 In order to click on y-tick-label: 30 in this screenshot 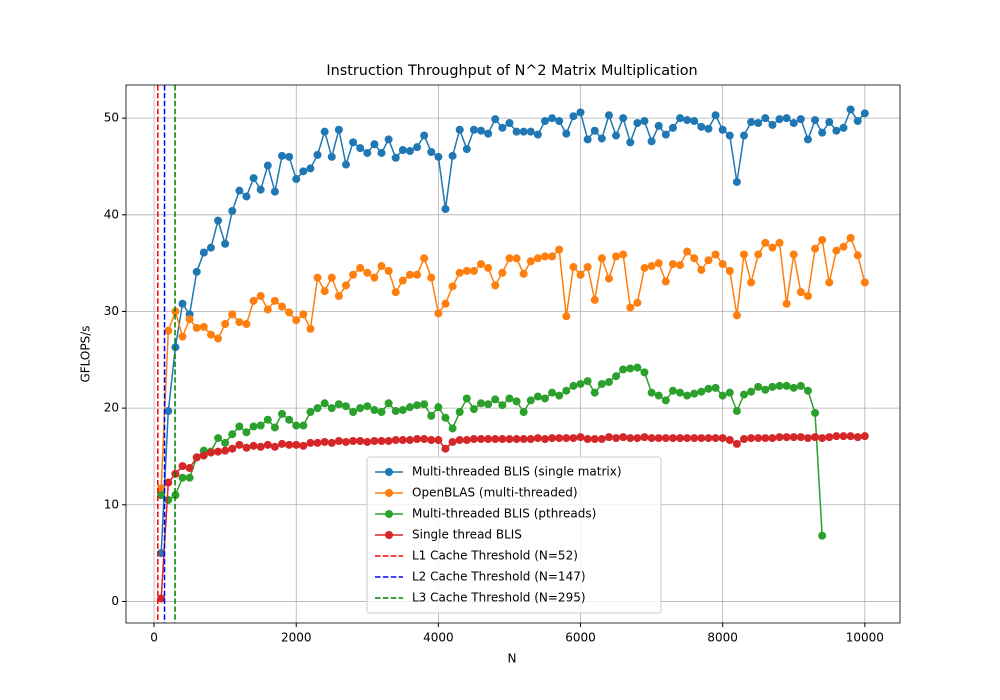, I will do `click(111, 311)`.